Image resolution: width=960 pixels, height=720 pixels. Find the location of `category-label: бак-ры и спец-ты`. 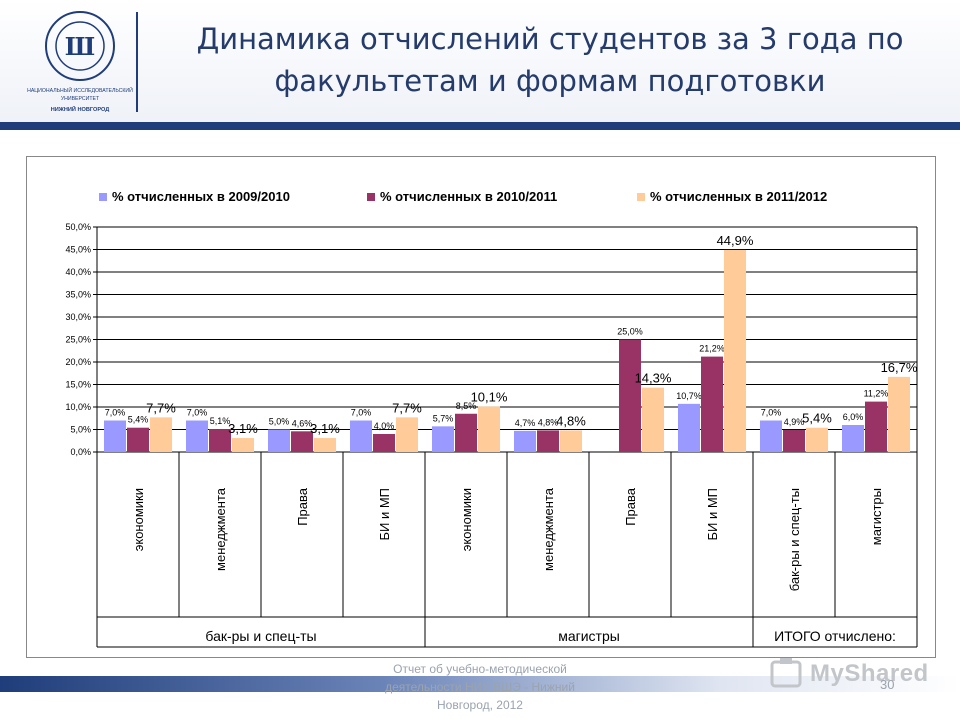

category-label: бак-ры и спец-ты is located at coordinates (794, 539).